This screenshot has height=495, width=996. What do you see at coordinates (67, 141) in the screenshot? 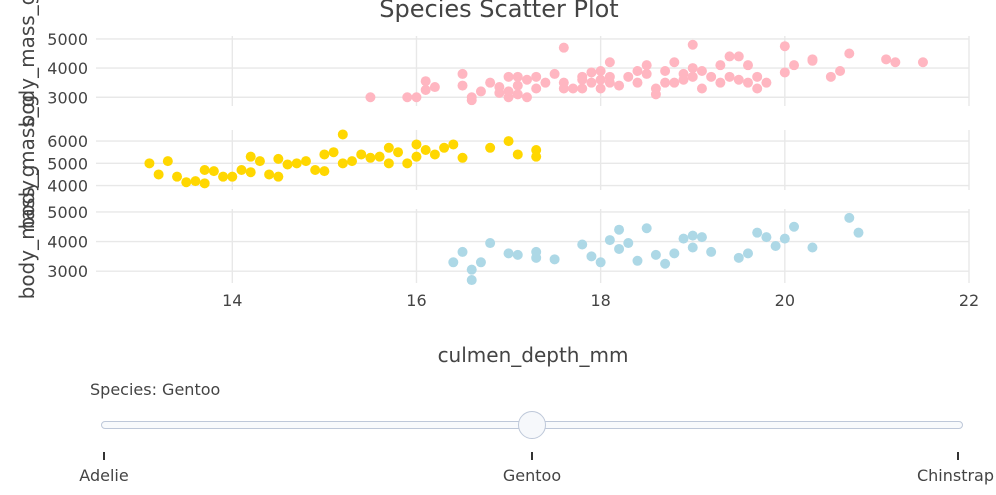
I see `y-tick-label: 6000` at bounding box center [67, 141].